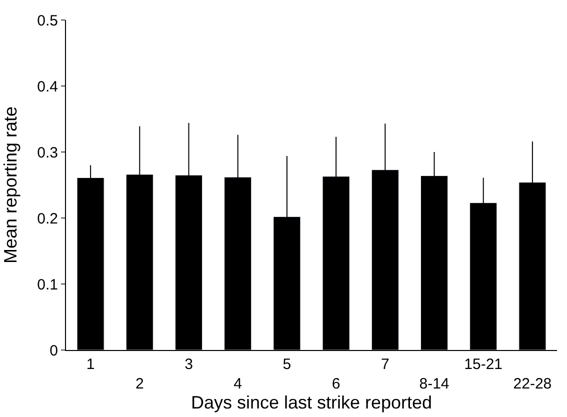 This screenshot has width=567, height=417. What do you see at coordinates (47, 153) in the screenshot?
I see `y-tick-label: 0.3` at bounding box center [47, 153].